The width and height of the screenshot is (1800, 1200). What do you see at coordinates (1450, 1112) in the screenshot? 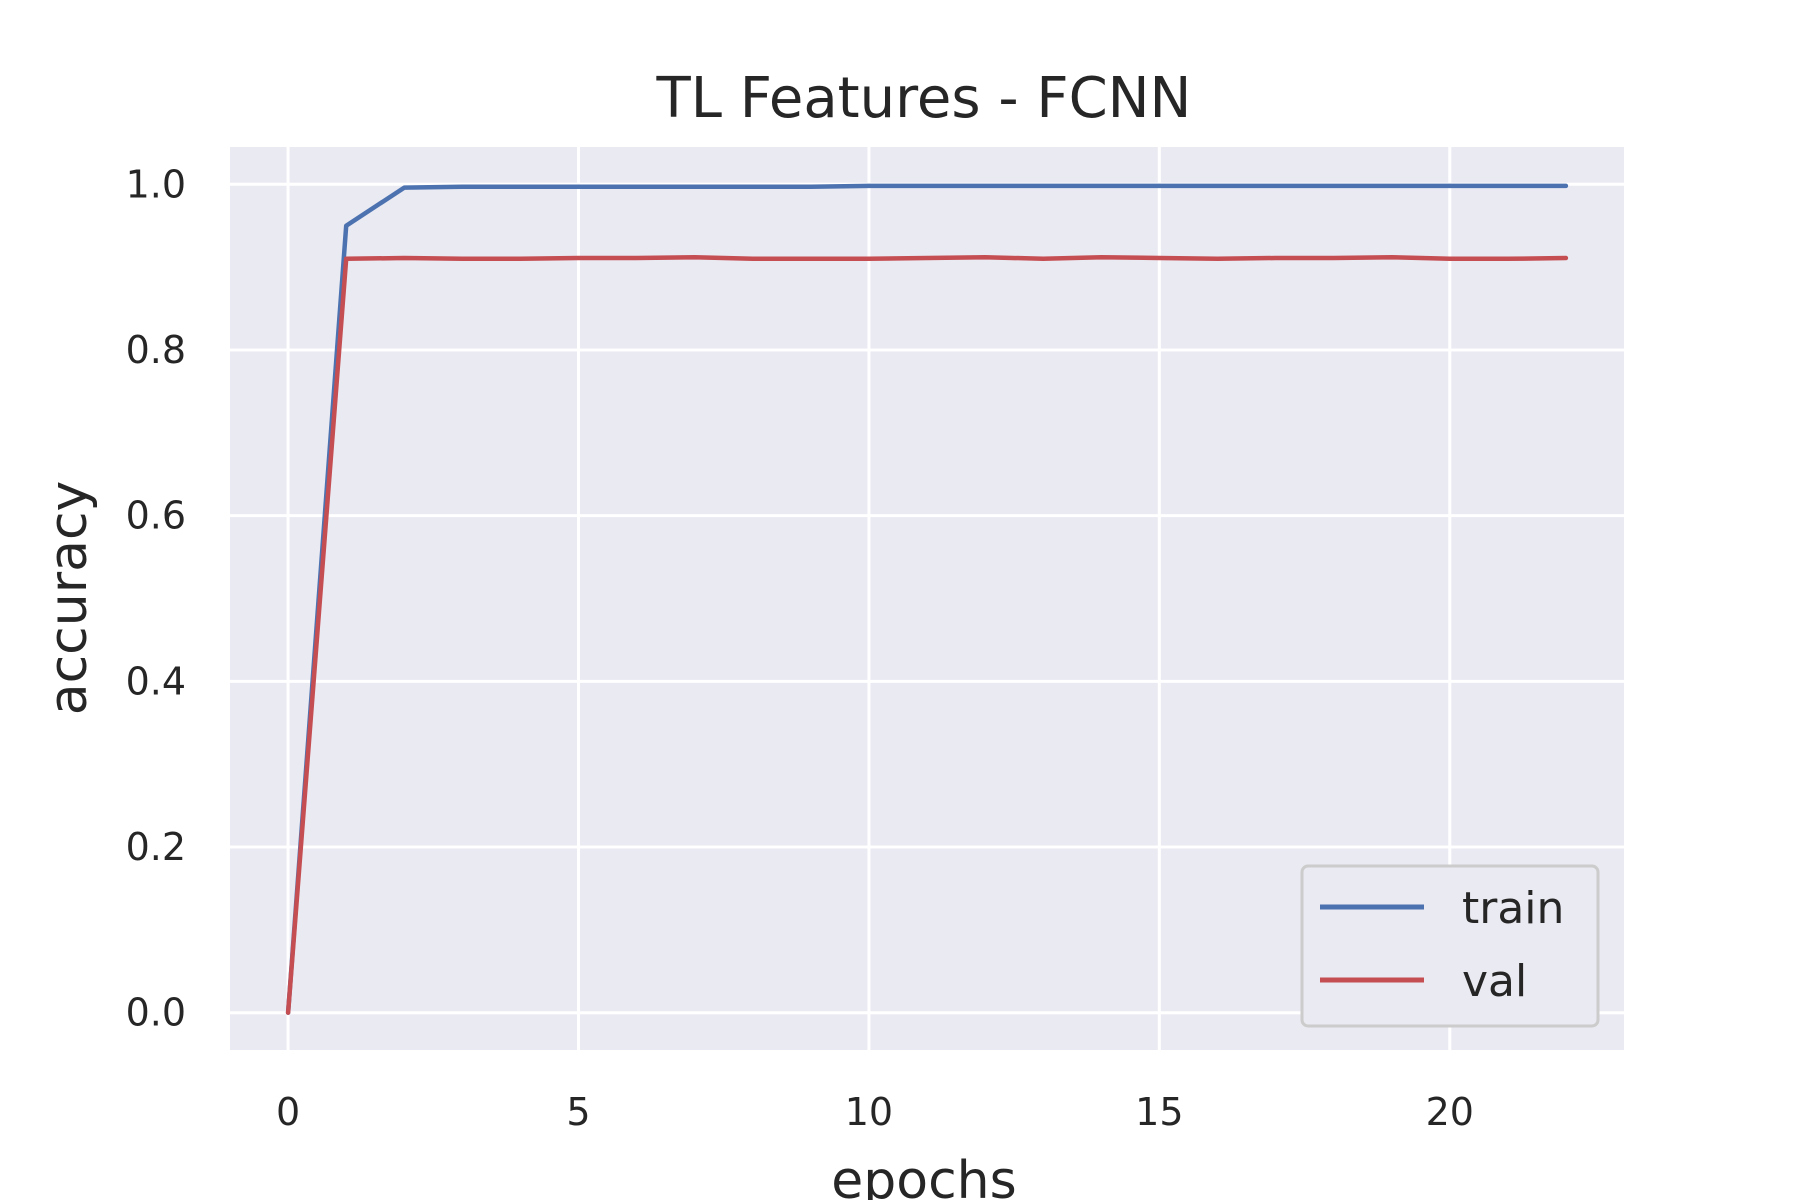
I see `x-tick-label: 20` at bounding box center [1450, 1112].